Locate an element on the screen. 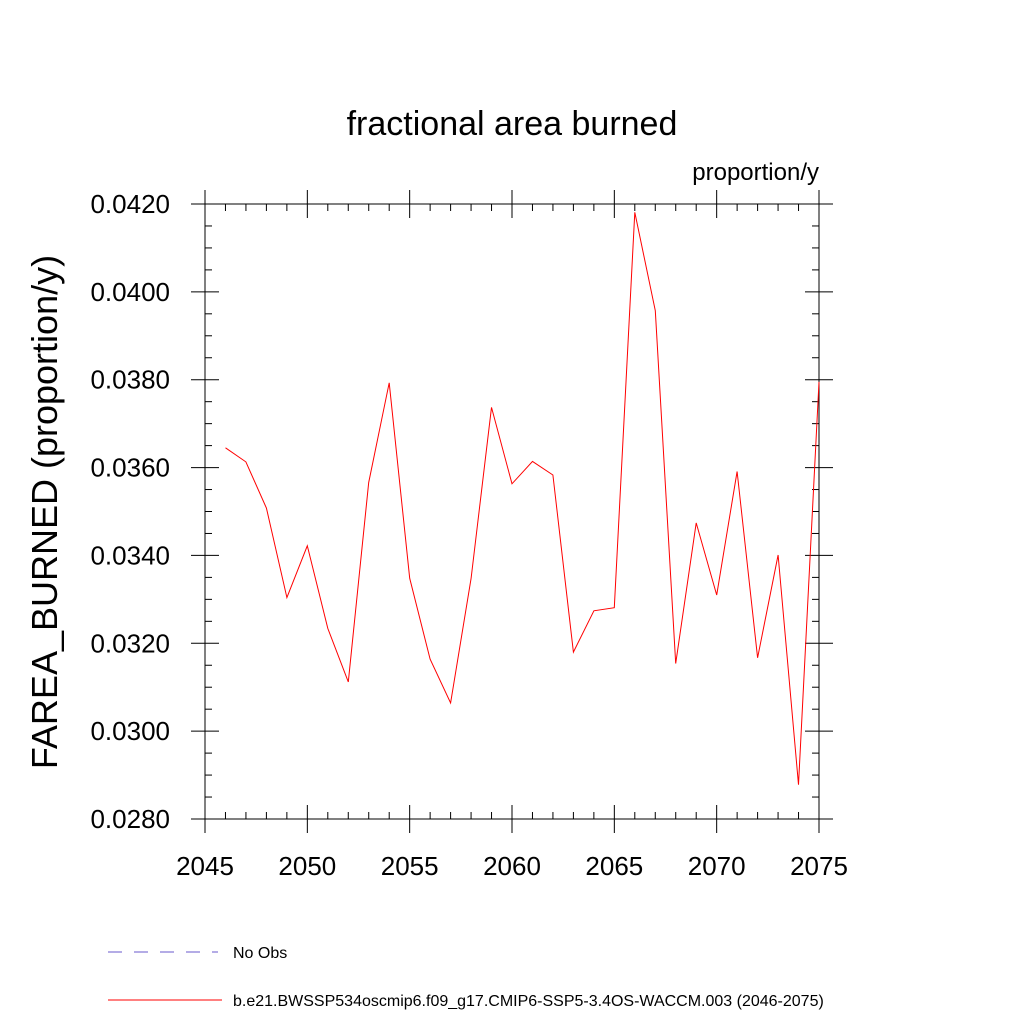  chart-title: fractional area burned is located at coordinates (512, 124).